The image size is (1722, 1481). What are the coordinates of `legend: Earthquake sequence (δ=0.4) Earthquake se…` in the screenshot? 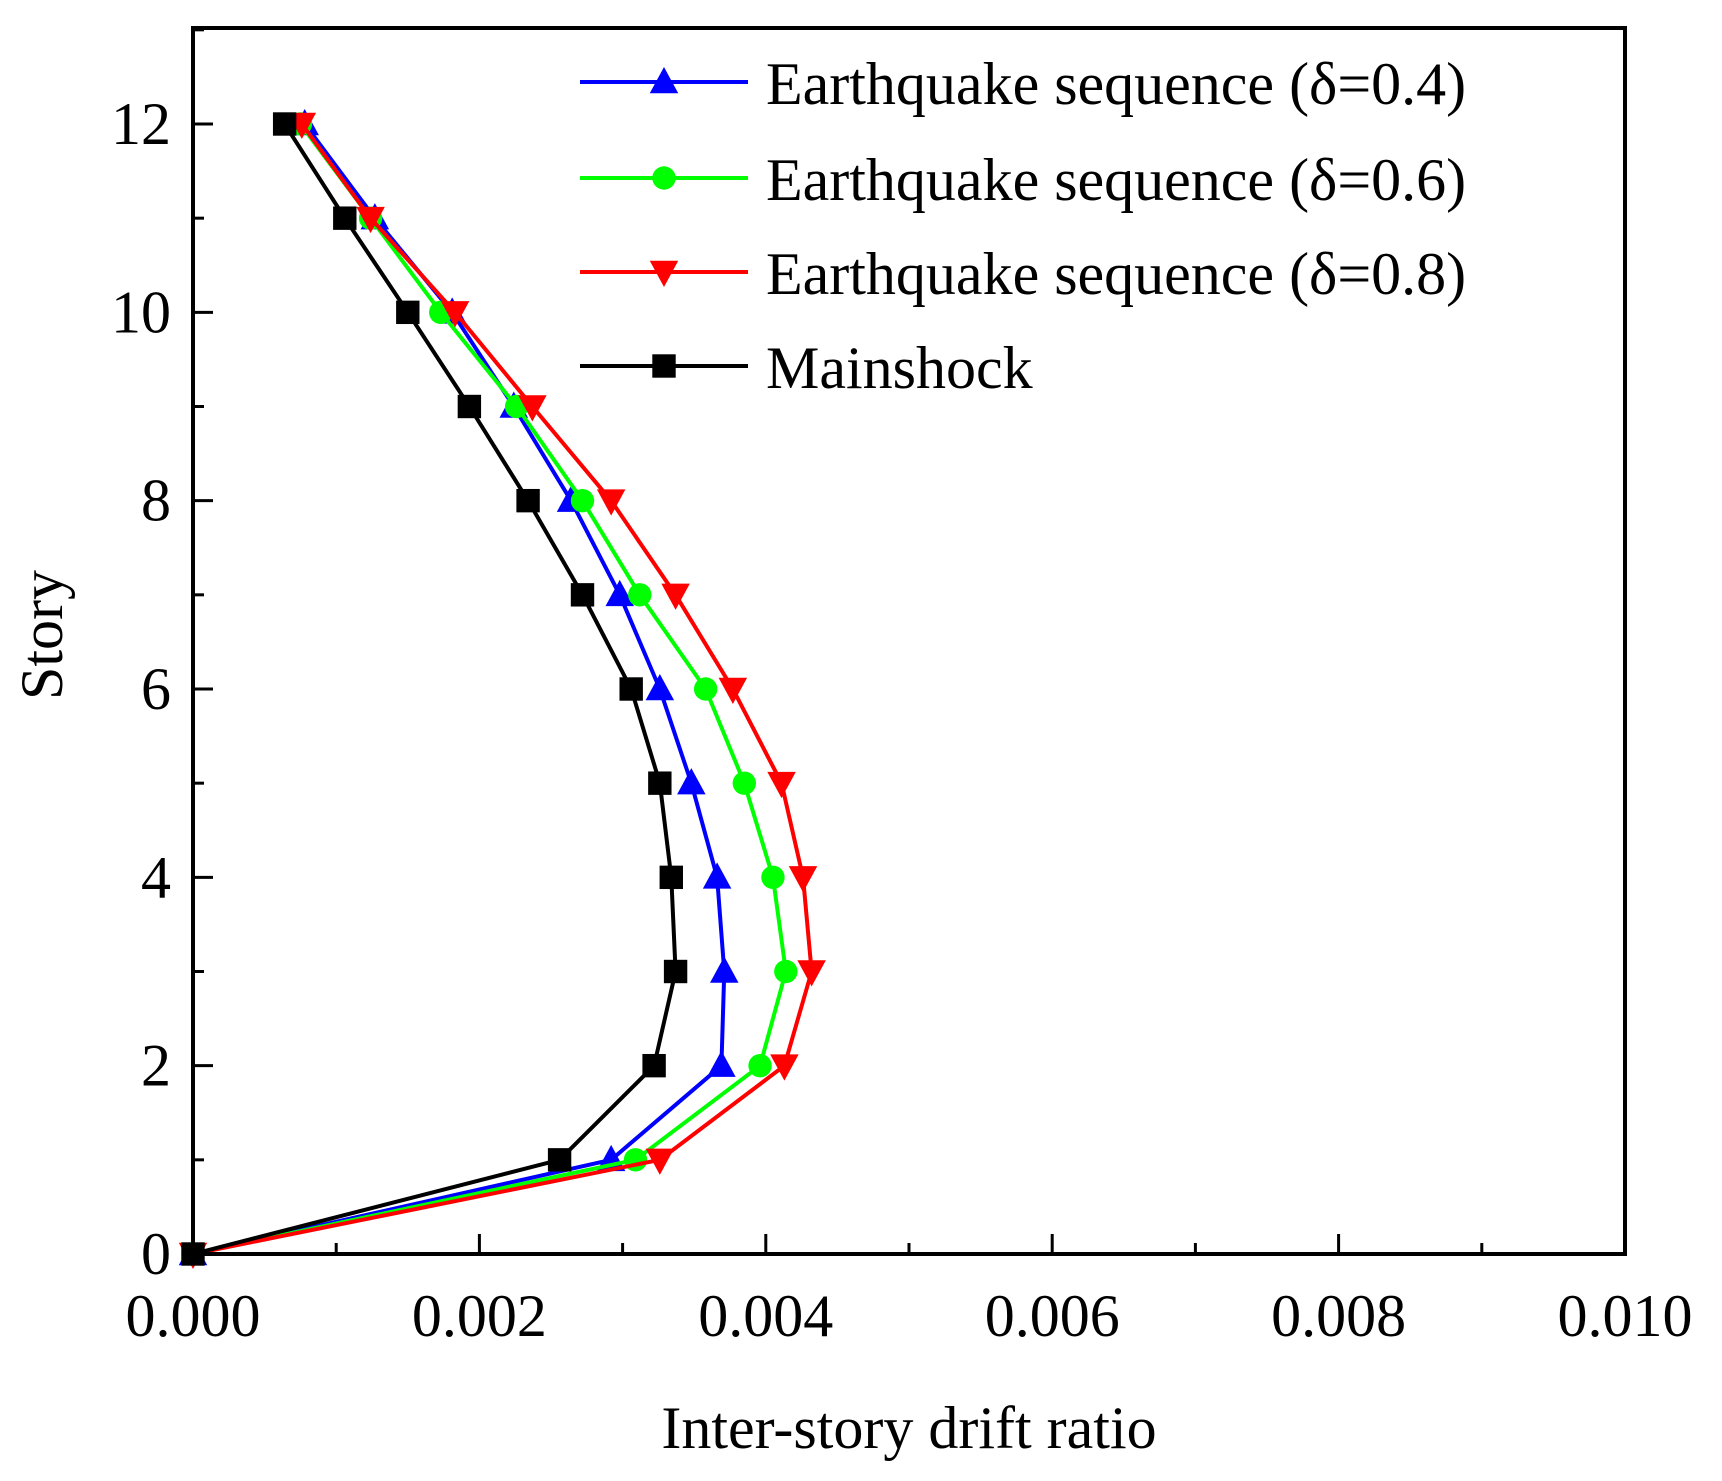 It's located at (1023, 226).